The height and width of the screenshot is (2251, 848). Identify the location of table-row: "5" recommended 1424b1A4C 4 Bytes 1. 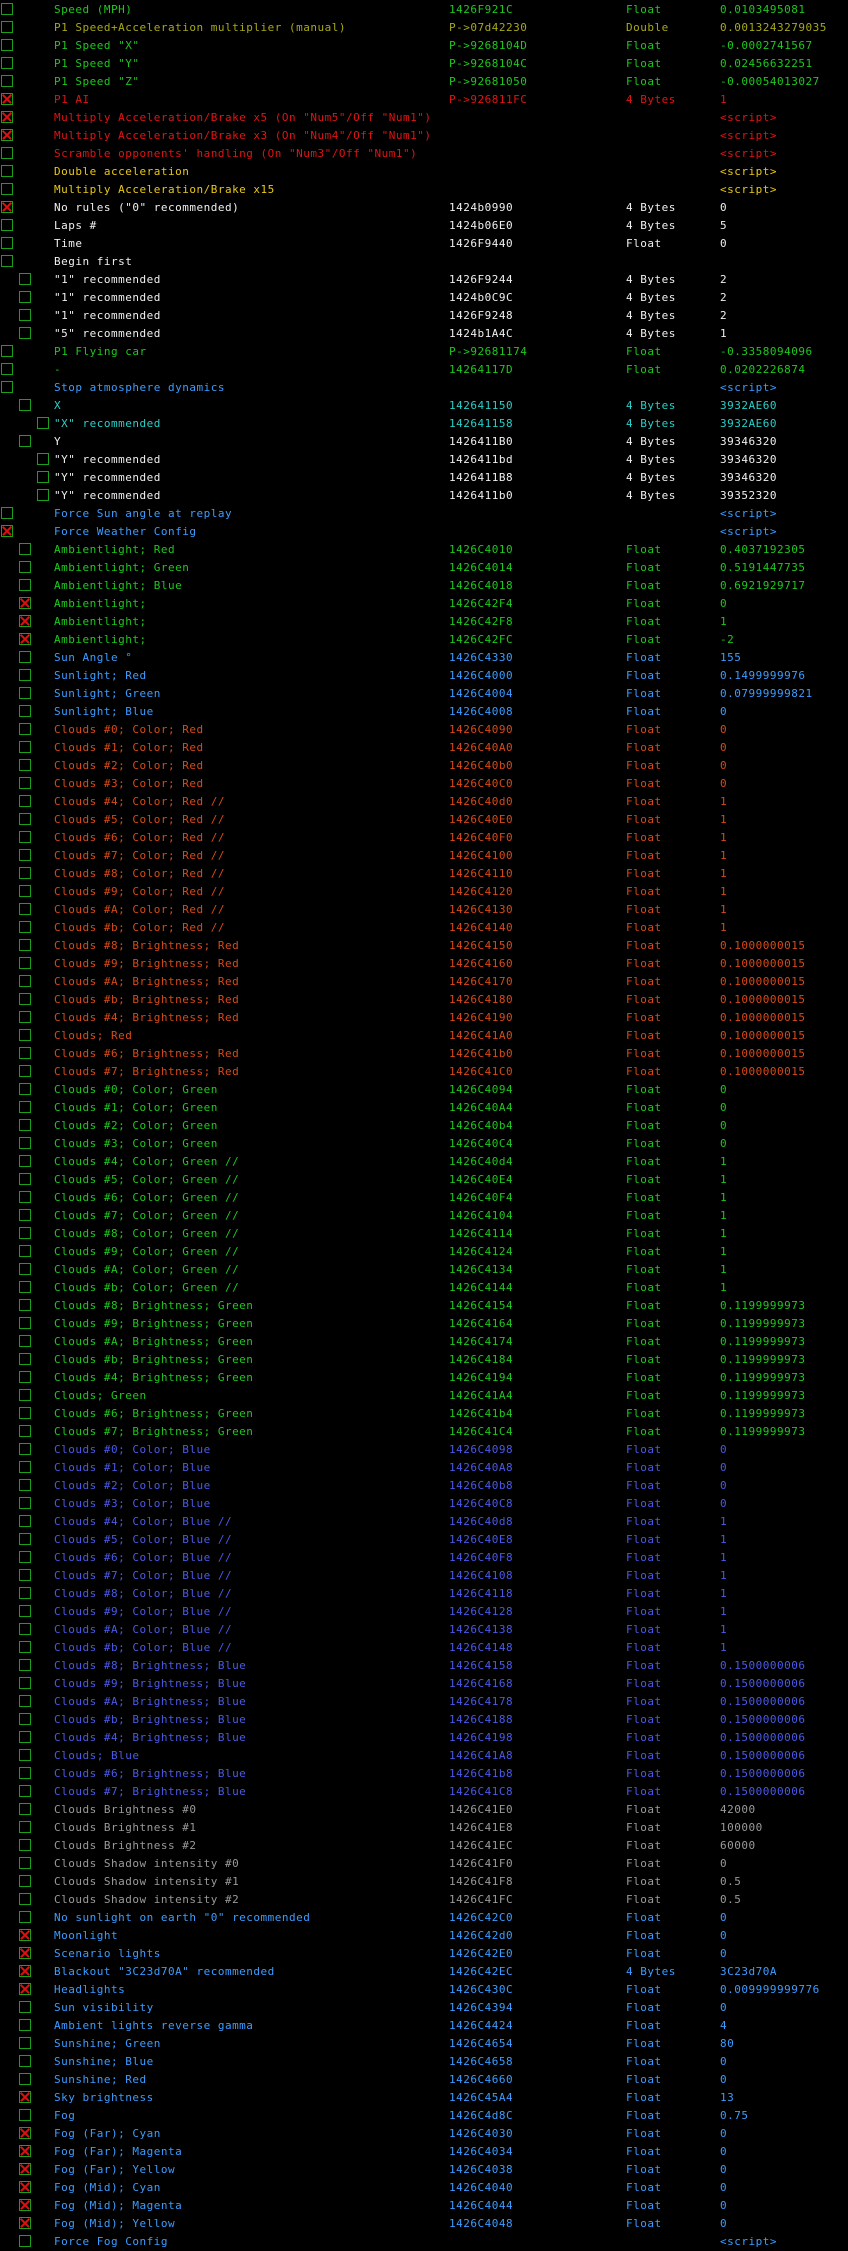
(424, 334).